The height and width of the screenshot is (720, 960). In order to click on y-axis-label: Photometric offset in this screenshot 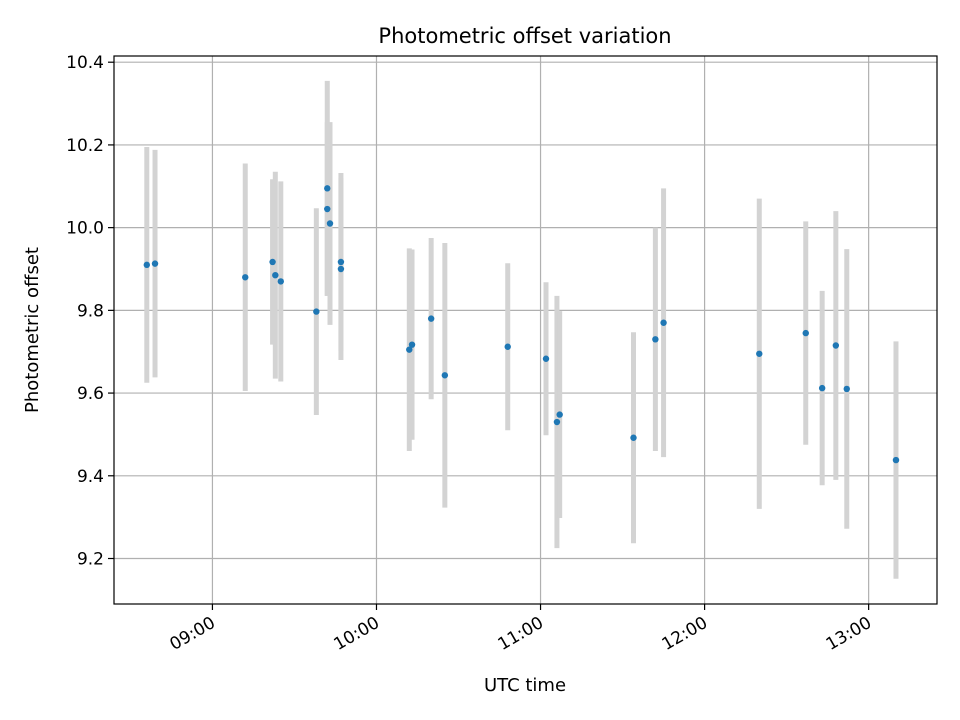, I will do `click(32, 330)`.